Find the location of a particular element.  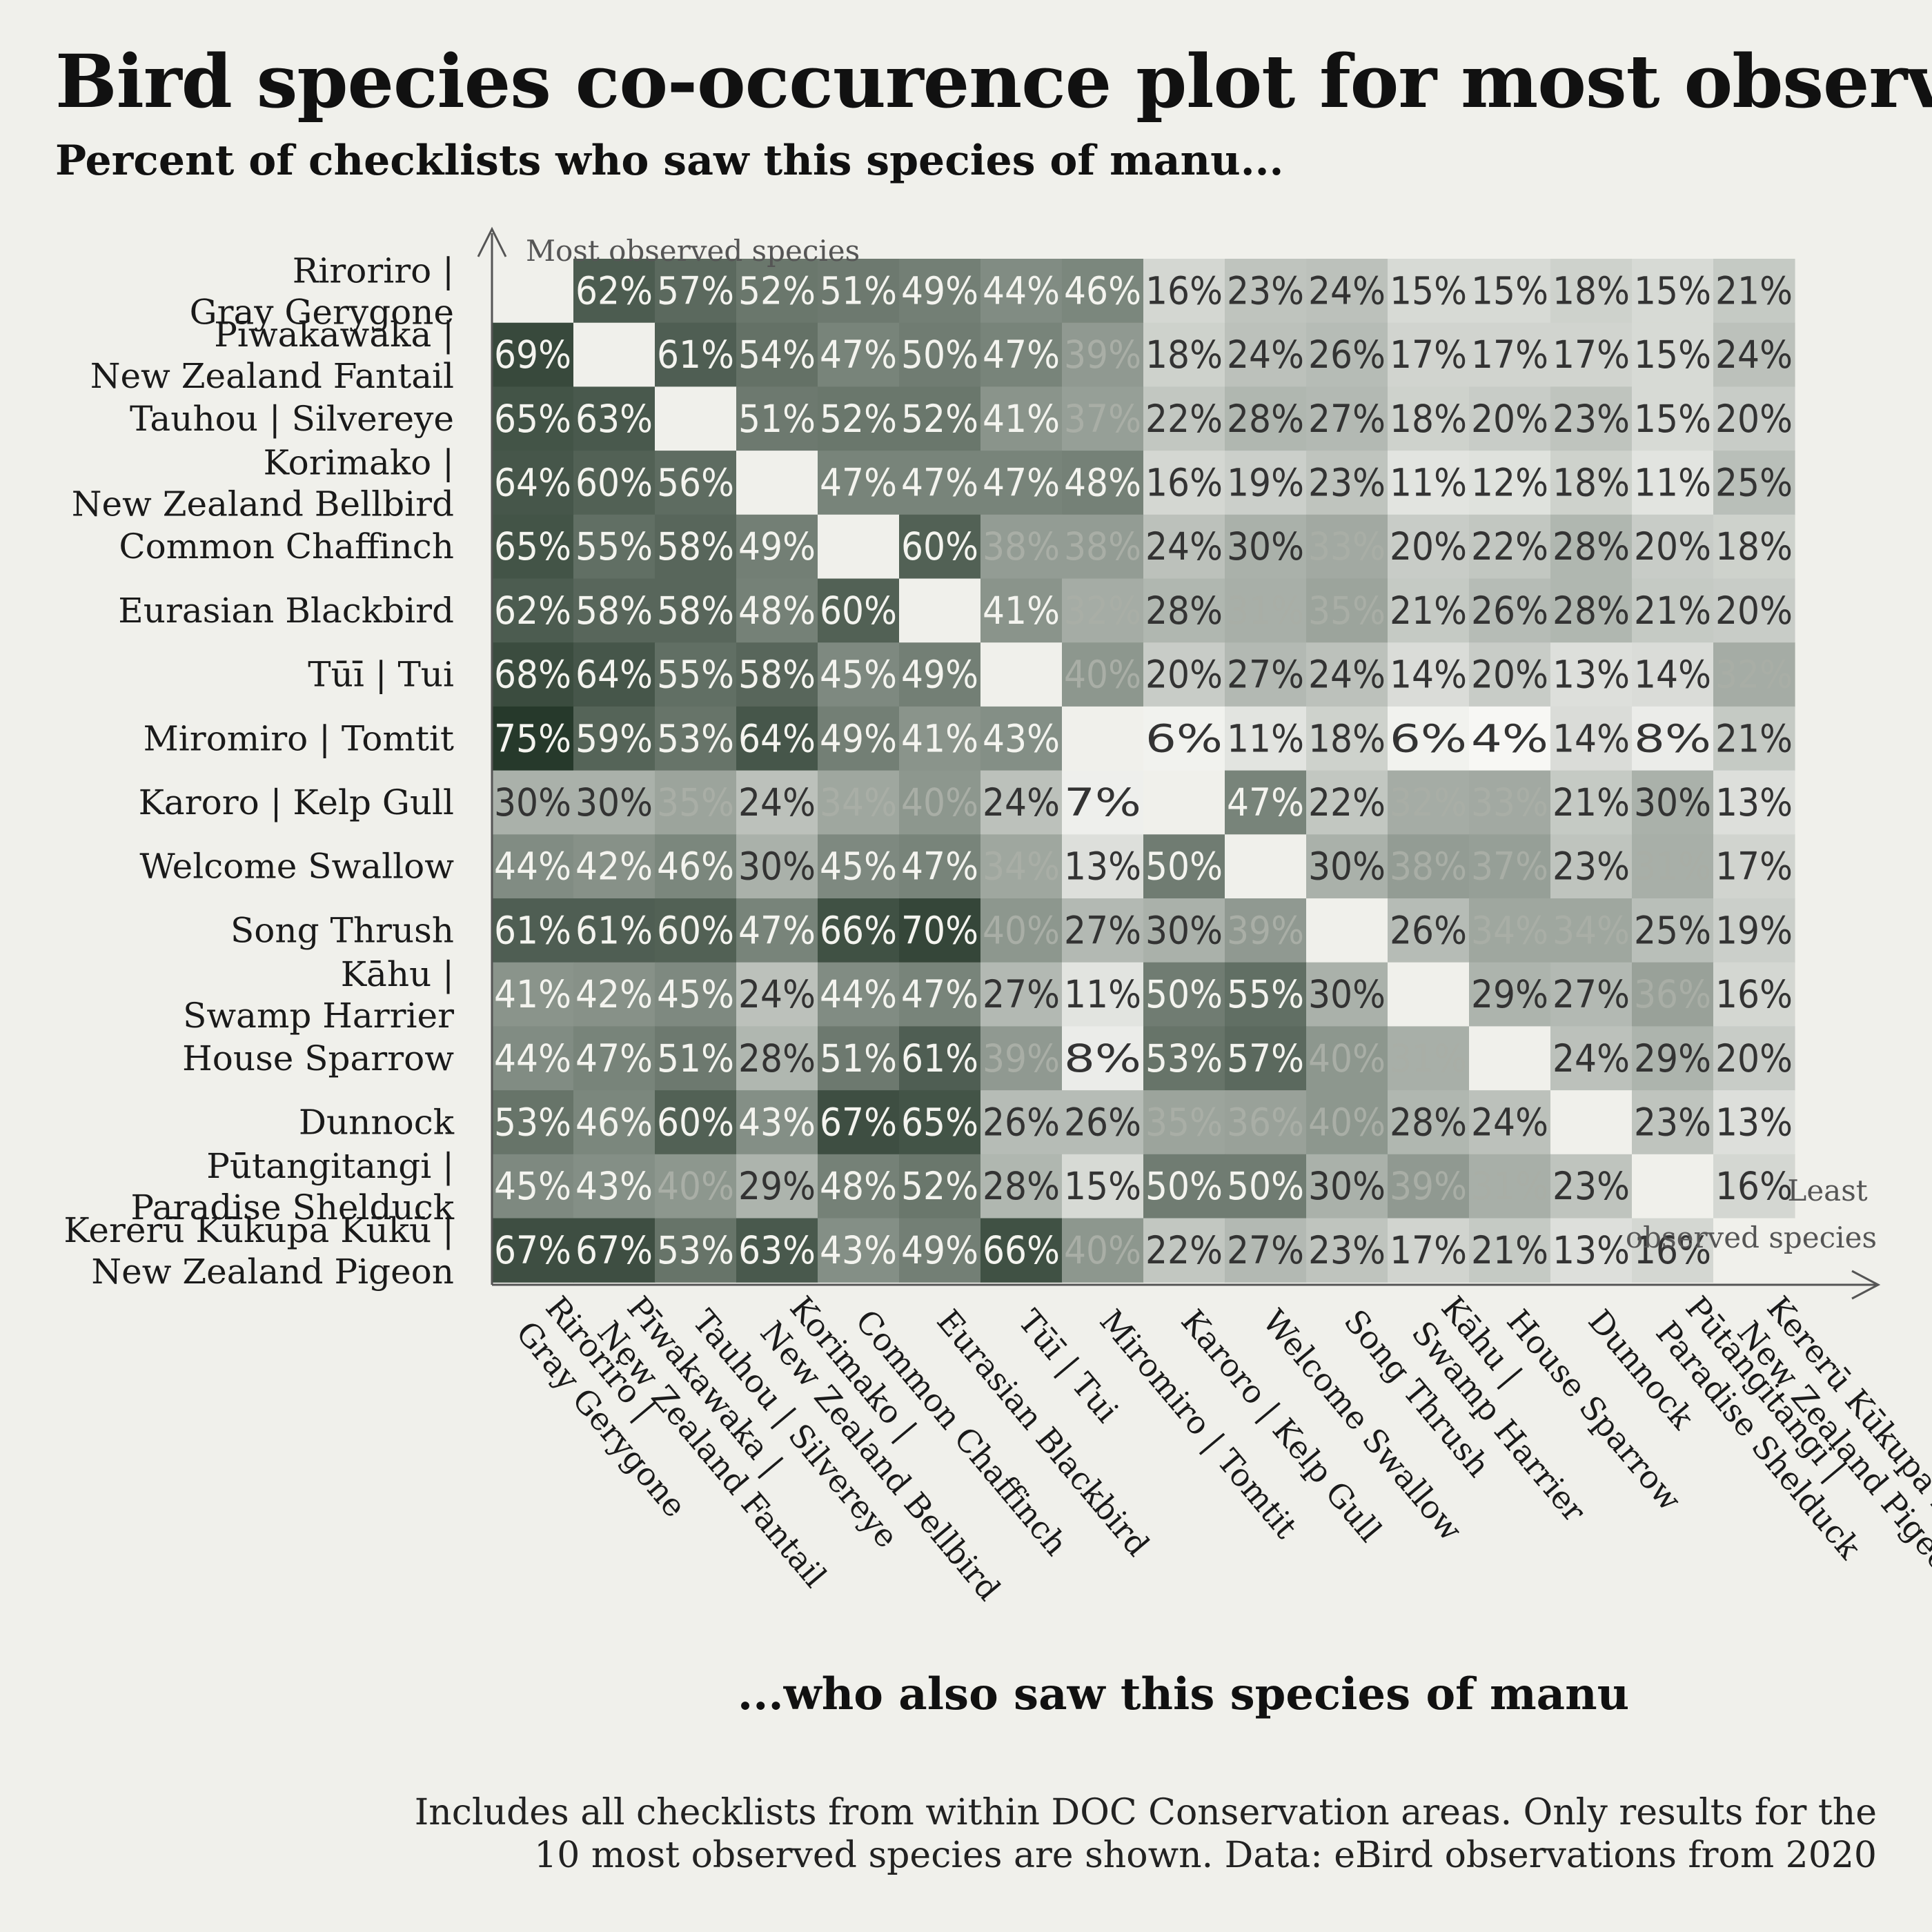

cell-value-label: 52% is located at coordinates (858, 419).